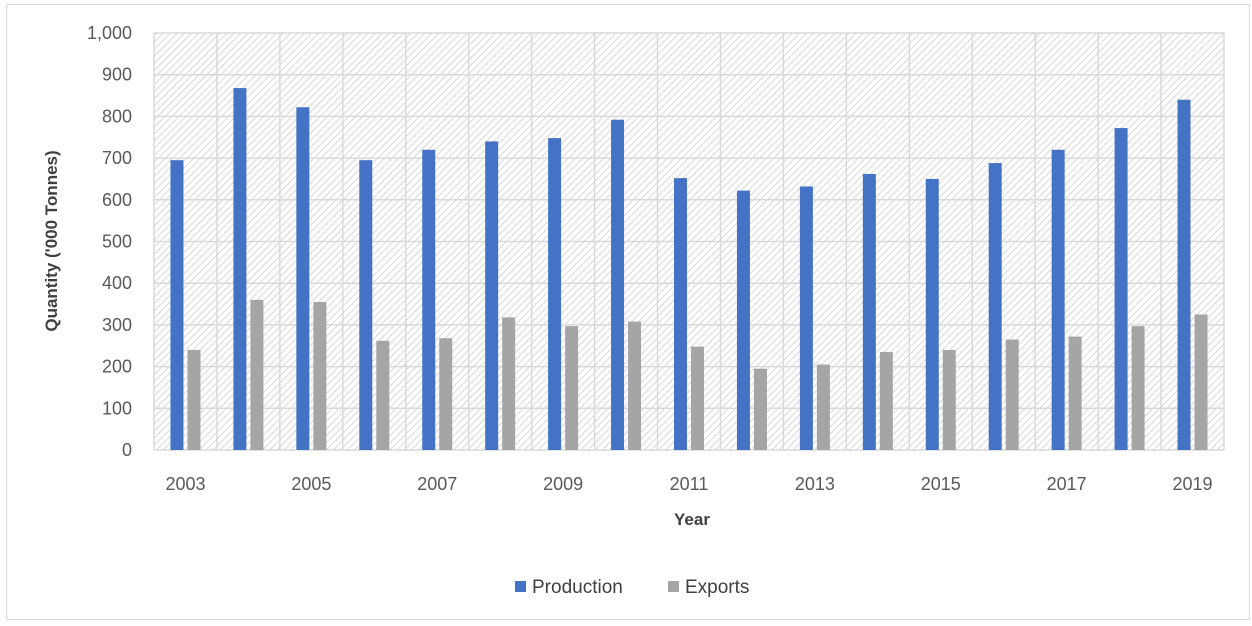  What do you see at coordinates (1193, 484) in the screenshot?
I see `x-tick-label: 2019` at bounding box center [1193, 484].